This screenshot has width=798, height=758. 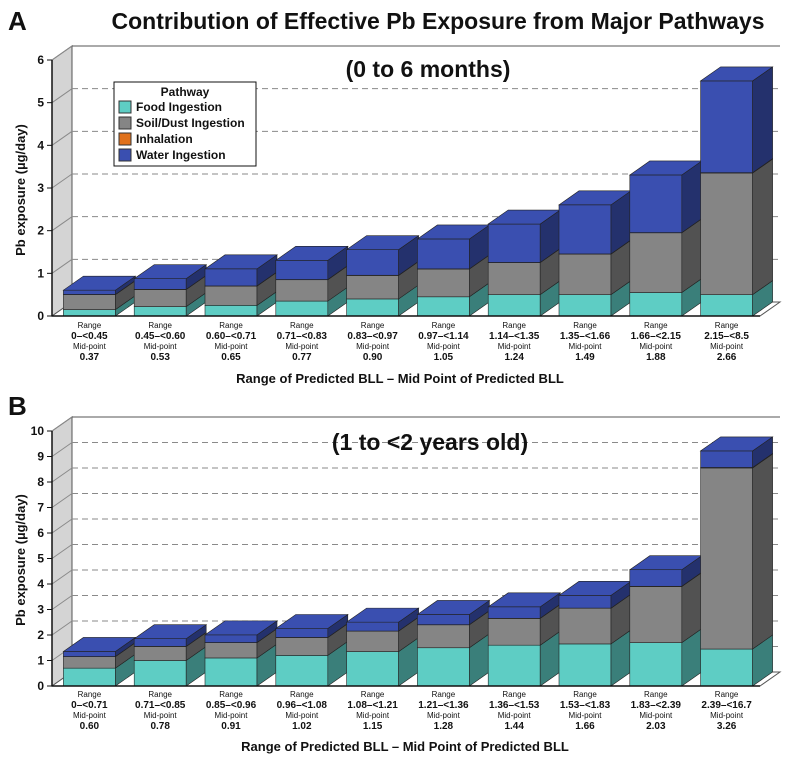 What do you see at coordinates (727, 357) in the screenshot?
I see `x-midpoint-label: 2.66` at bounding box center [727, 357].